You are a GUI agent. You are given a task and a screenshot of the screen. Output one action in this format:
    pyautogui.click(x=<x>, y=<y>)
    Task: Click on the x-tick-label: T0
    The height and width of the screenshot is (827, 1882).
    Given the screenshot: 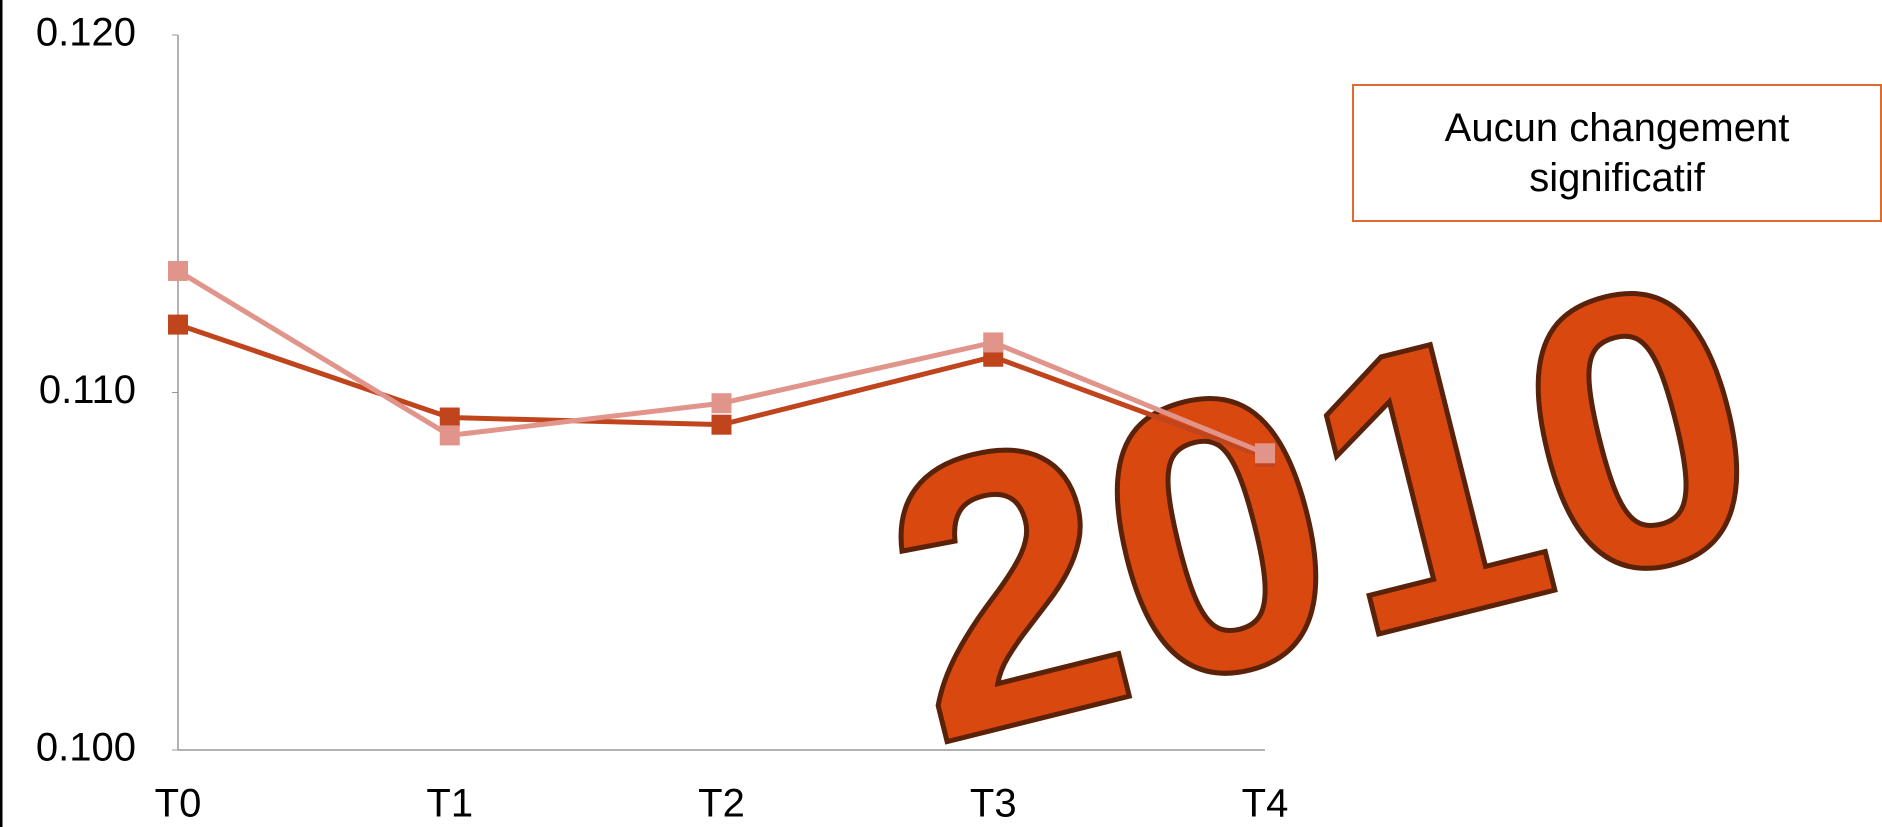 What is the action you would take?
    pyautogui.click(x=178, y=804)
    